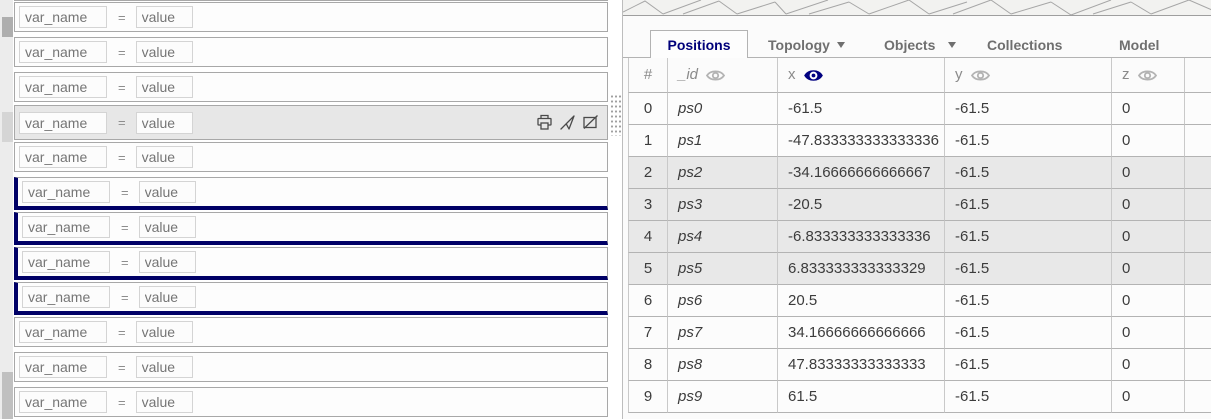 The height and width of the screenshot is (419, 1211). What do you see at coordinates (648, 237) in the screenshot?
I see `cell-index: 4` at bounding box center [648, 237].